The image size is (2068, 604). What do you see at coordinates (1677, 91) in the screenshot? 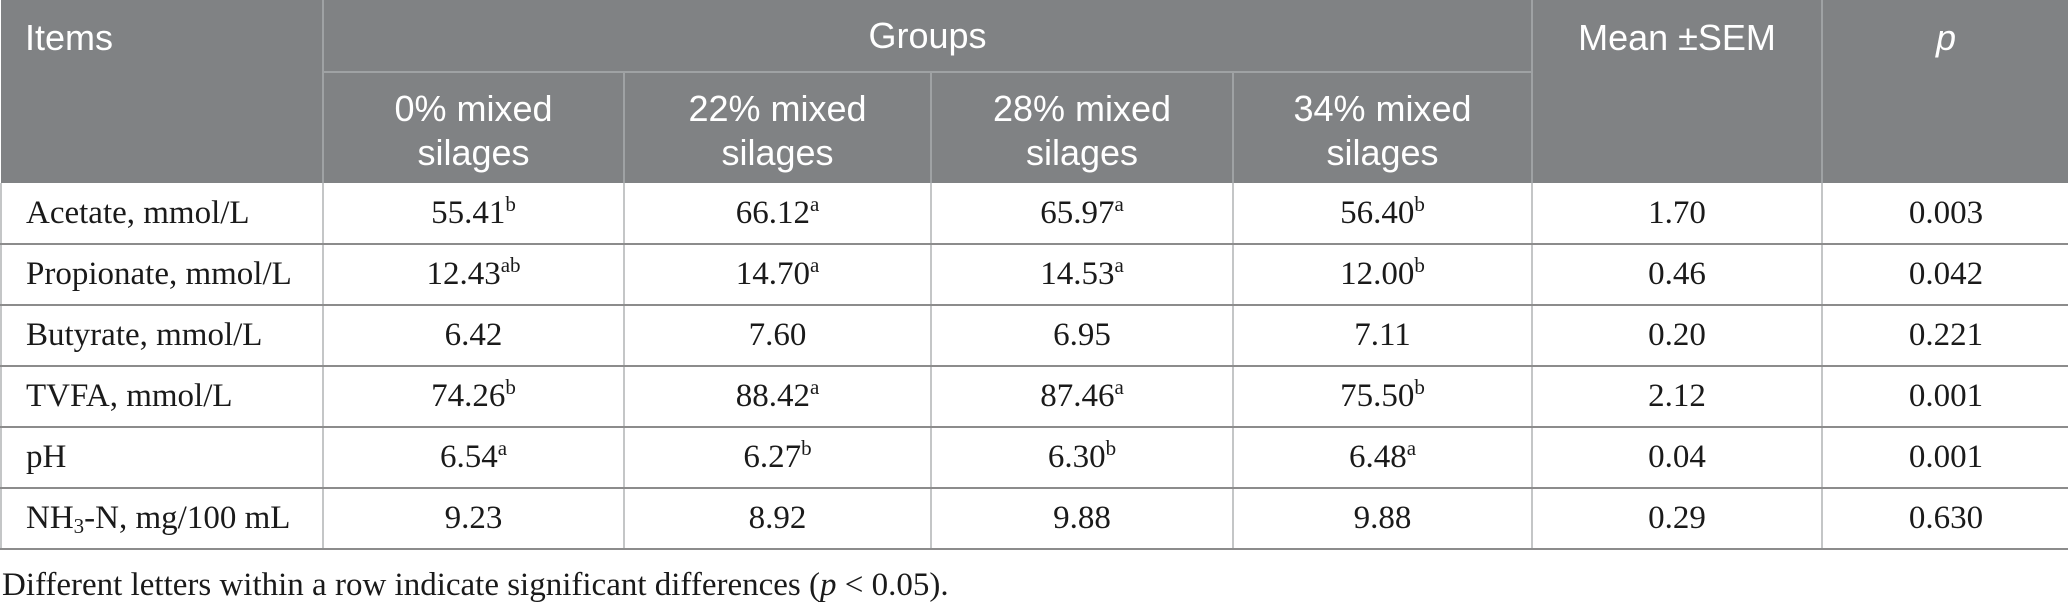
I see `mean-sem-column-header: Mean ±SEM` at bounding box center [1677, 91].